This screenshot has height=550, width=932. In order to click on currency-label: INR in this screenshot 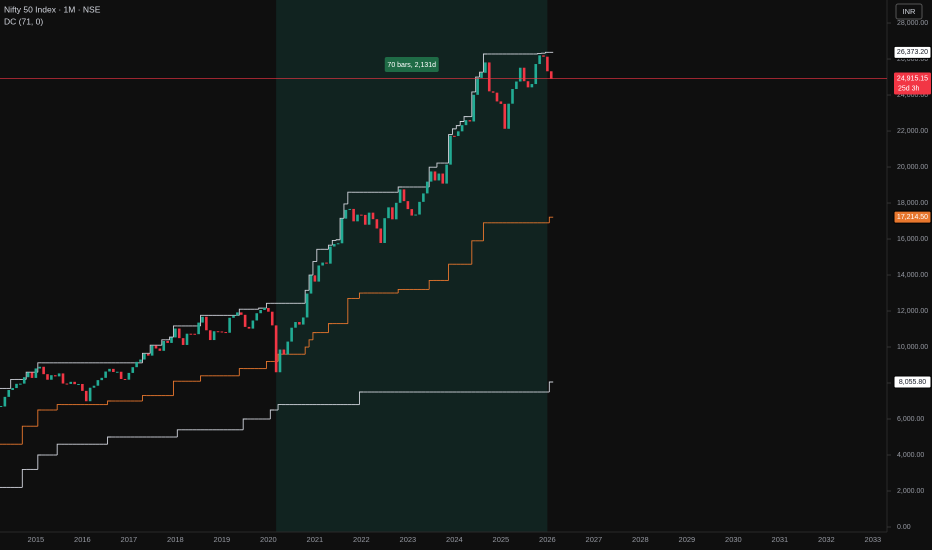, I will do `click(910, 11)`.